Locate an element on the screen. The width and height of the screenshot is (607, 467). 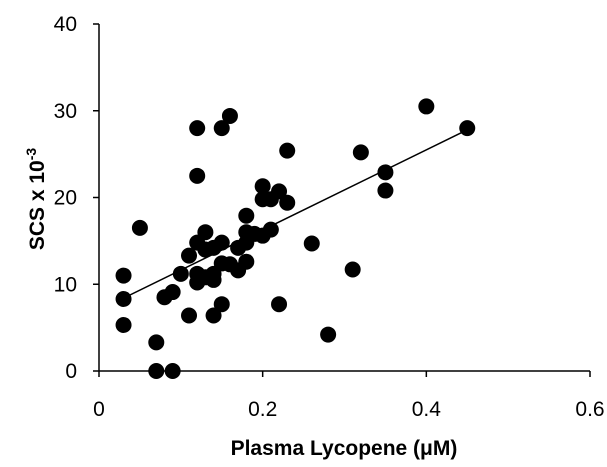
y-tick-label: 20 is located at coordinates (65, 198).